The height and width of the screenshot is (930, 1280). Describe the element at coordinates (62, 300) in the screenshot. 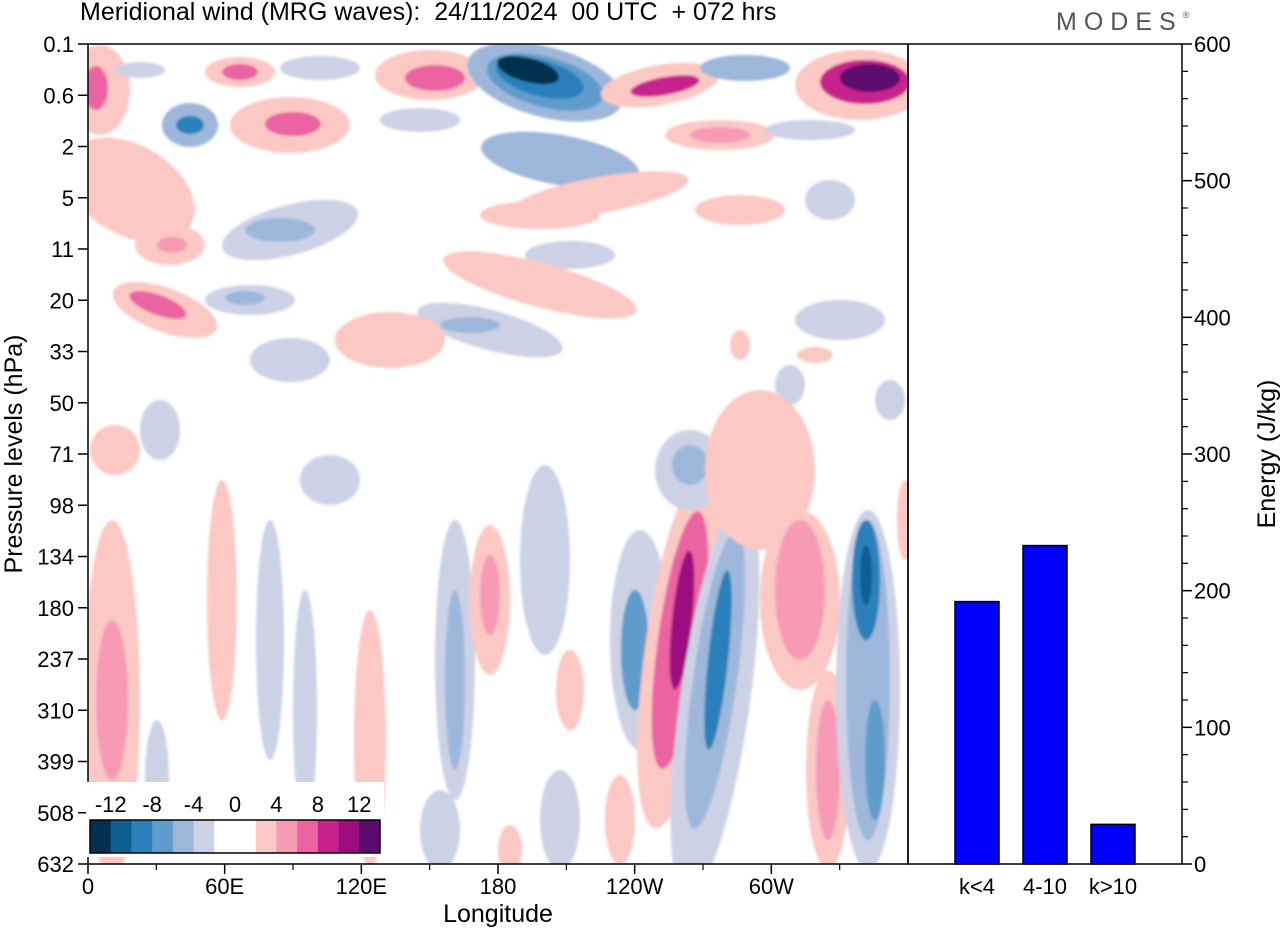

I see `pressure-tick-label: 20` at that location.